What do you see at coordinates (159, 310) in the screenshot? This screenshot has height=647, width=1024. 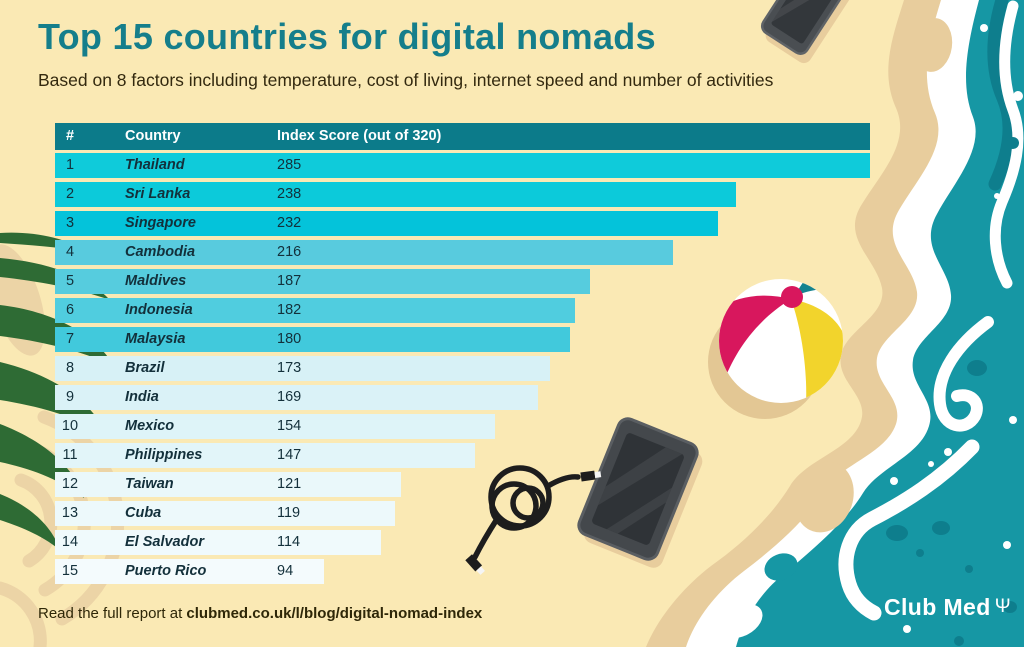 I see `country-cell: Indonesia` at bounding box center [159, 310].